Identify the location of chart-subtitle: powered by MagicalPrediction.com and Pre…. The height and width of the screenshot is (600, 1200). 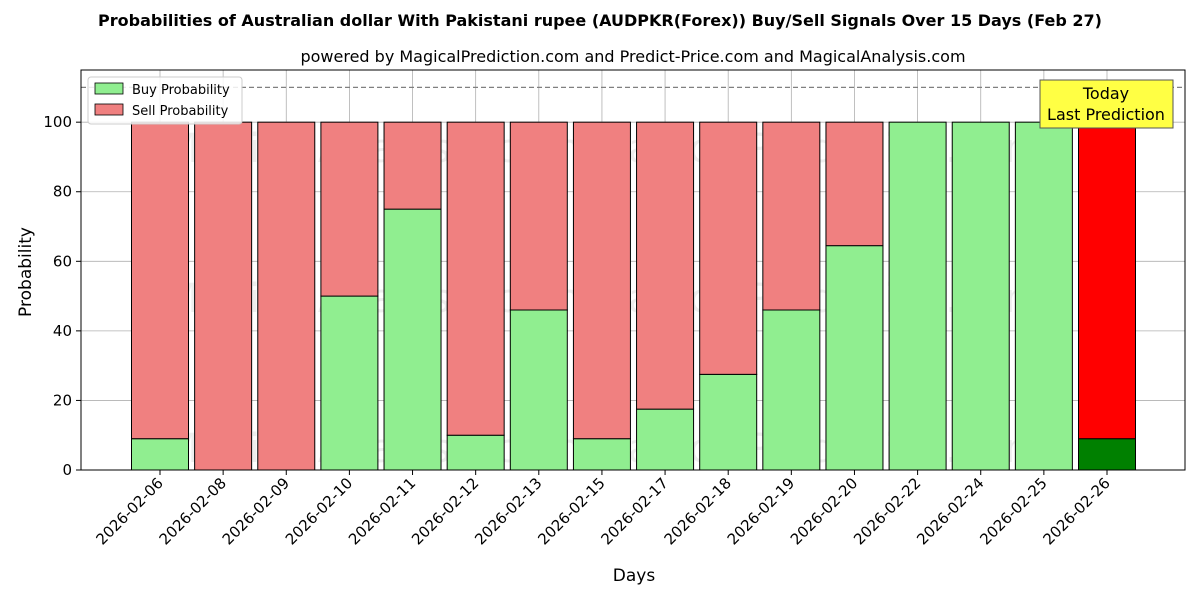
(632, 56).